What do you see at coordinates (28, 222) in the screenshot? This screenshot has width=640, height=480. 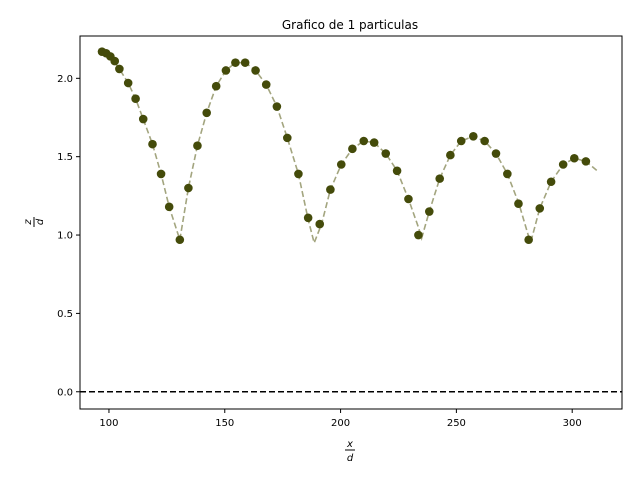 I see `y-axis-label-numerator: z` at bounding box center [28, 222].